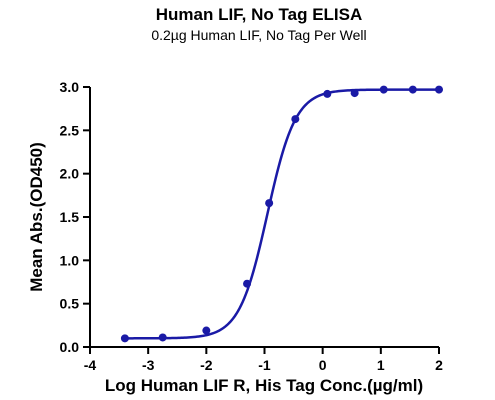 This screenshot has height=400, width=495. Describe the element at coordinates (70, 87) in the screenshot. I see `y-tick-label: 3.0` at that location.